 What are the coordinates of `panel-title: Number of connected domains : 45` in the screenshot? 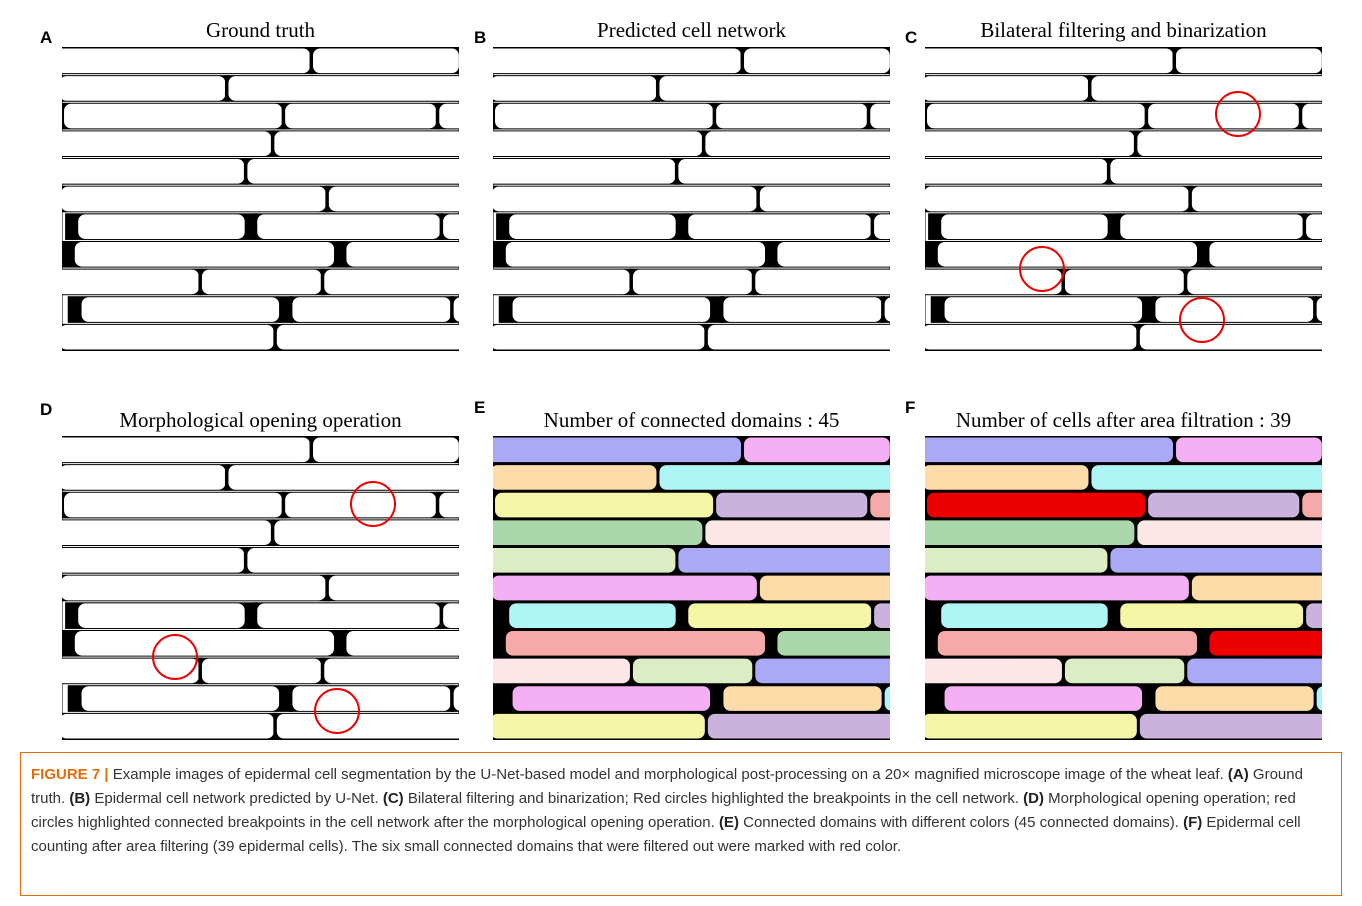 It's located at (691, 420).